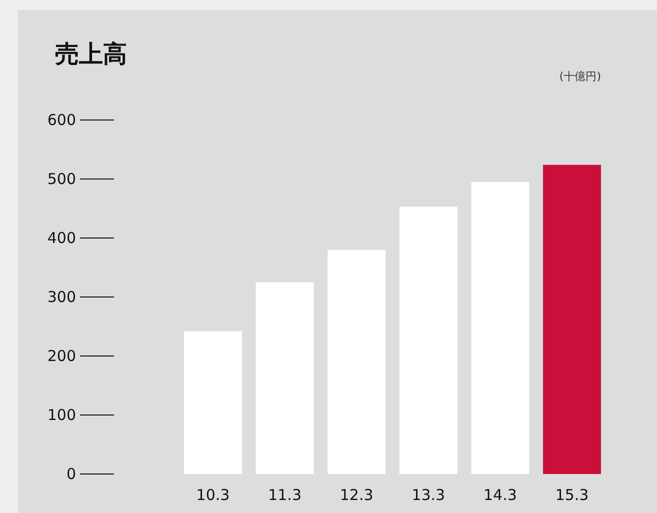 The width and height of the screenshot is (657, 513). I want to click on x-tick-label: 15.3, so click(572, 495).